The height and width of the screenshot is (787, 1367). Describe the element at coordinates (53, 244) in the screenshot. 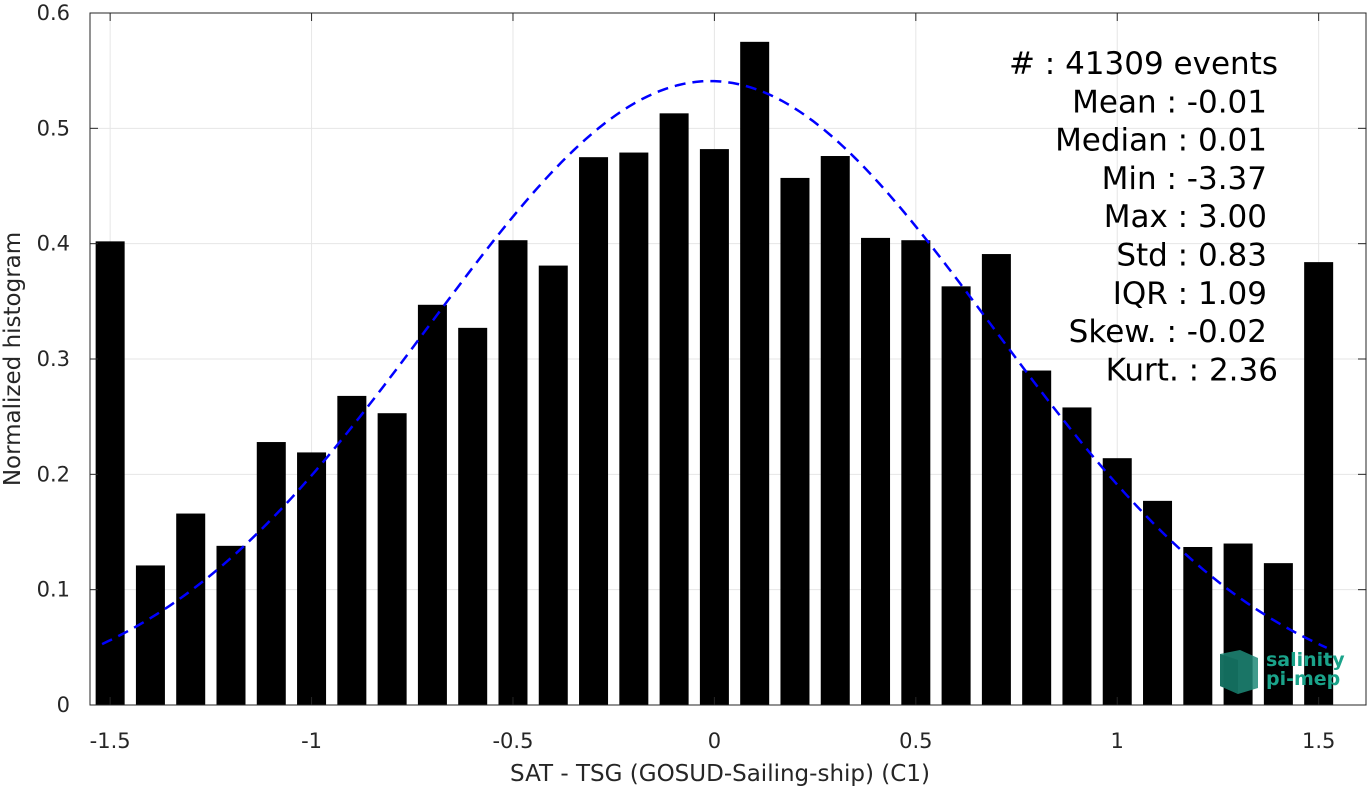

I see `y-tick-label-4: 0.4` at that location.